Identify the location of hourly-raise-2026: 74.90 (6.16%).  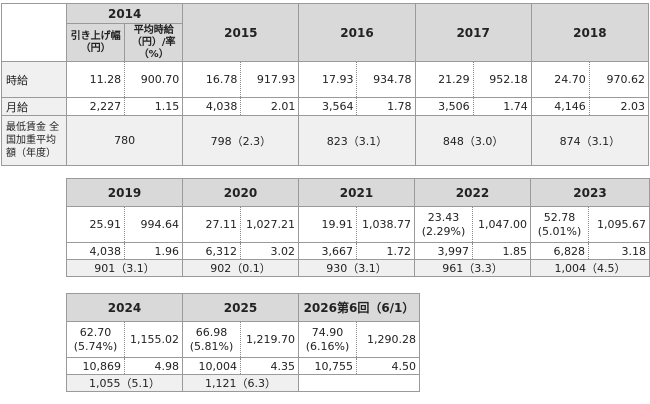
(327, 339).